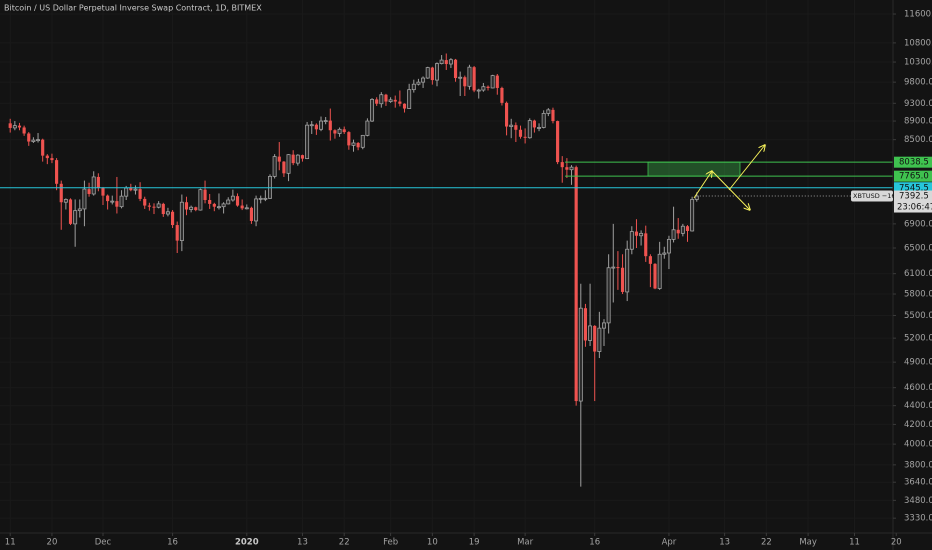 This screenshot has height=550, width=932. Describe the element at coordinates (918, 295) in the screenshot. I see `y-tick-label: 5800.0` at that location.